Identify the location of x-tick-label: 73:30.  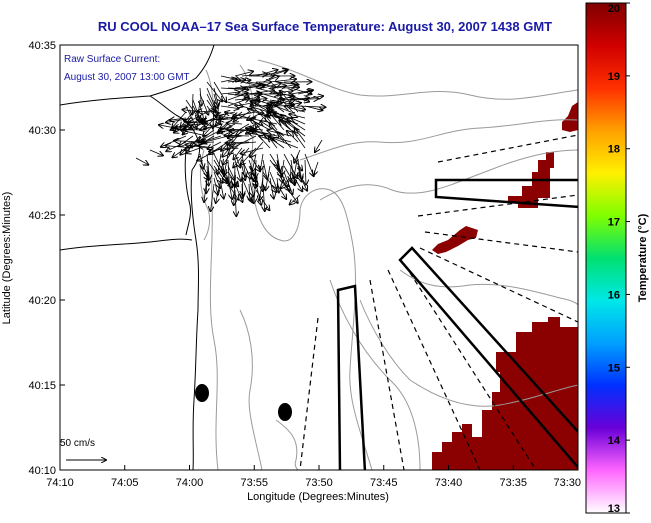
(567, 483).